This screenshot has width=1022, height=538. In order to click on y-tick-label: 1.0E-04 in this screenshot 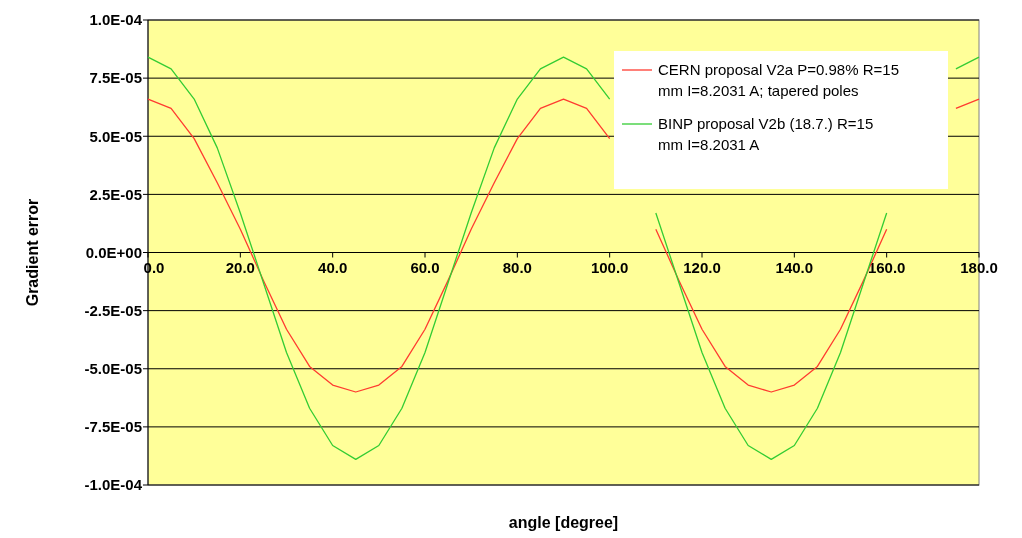, I will do `click(116, 20)`.